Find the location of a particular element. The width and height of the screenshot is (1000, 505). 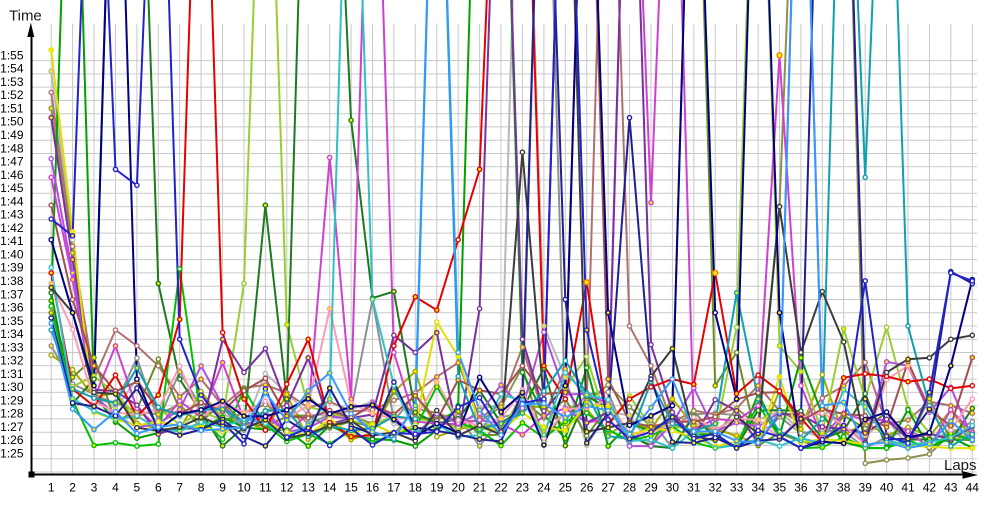

svg-text: 1:46 is located at coordinates (12, 175).